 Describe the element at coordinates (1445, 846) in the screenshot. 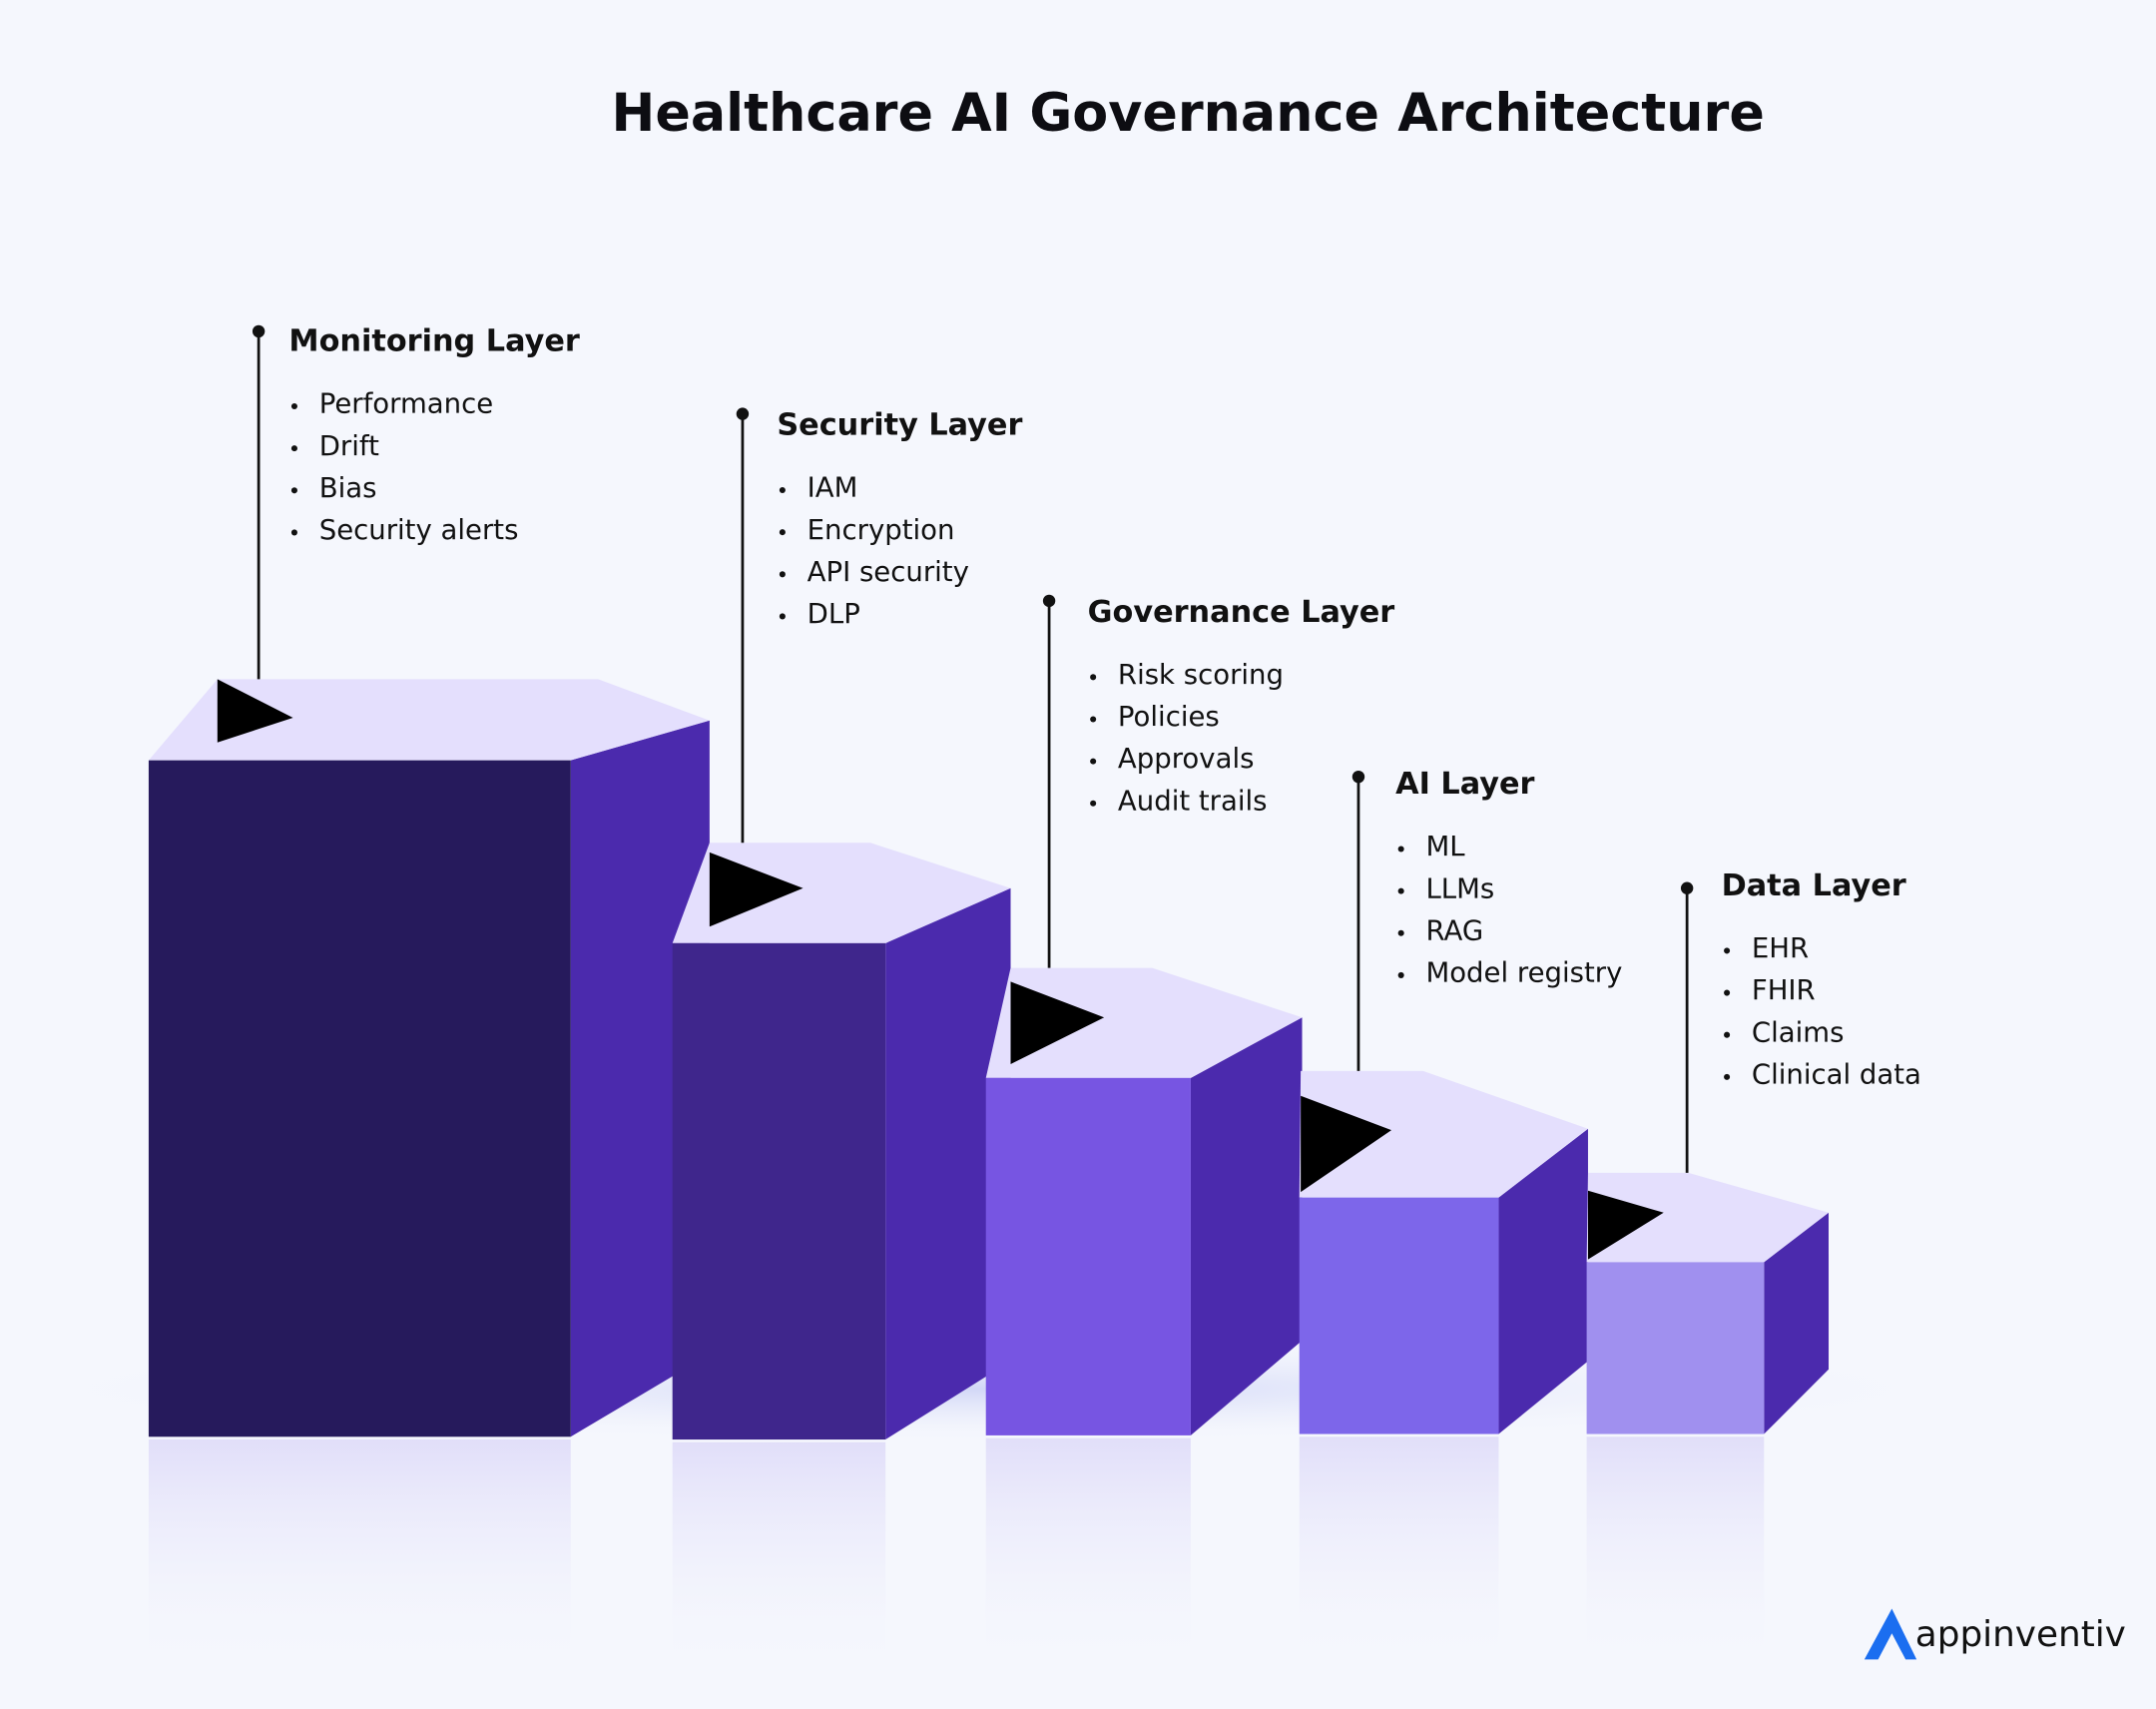

I see `layer-item: ML` at that location.